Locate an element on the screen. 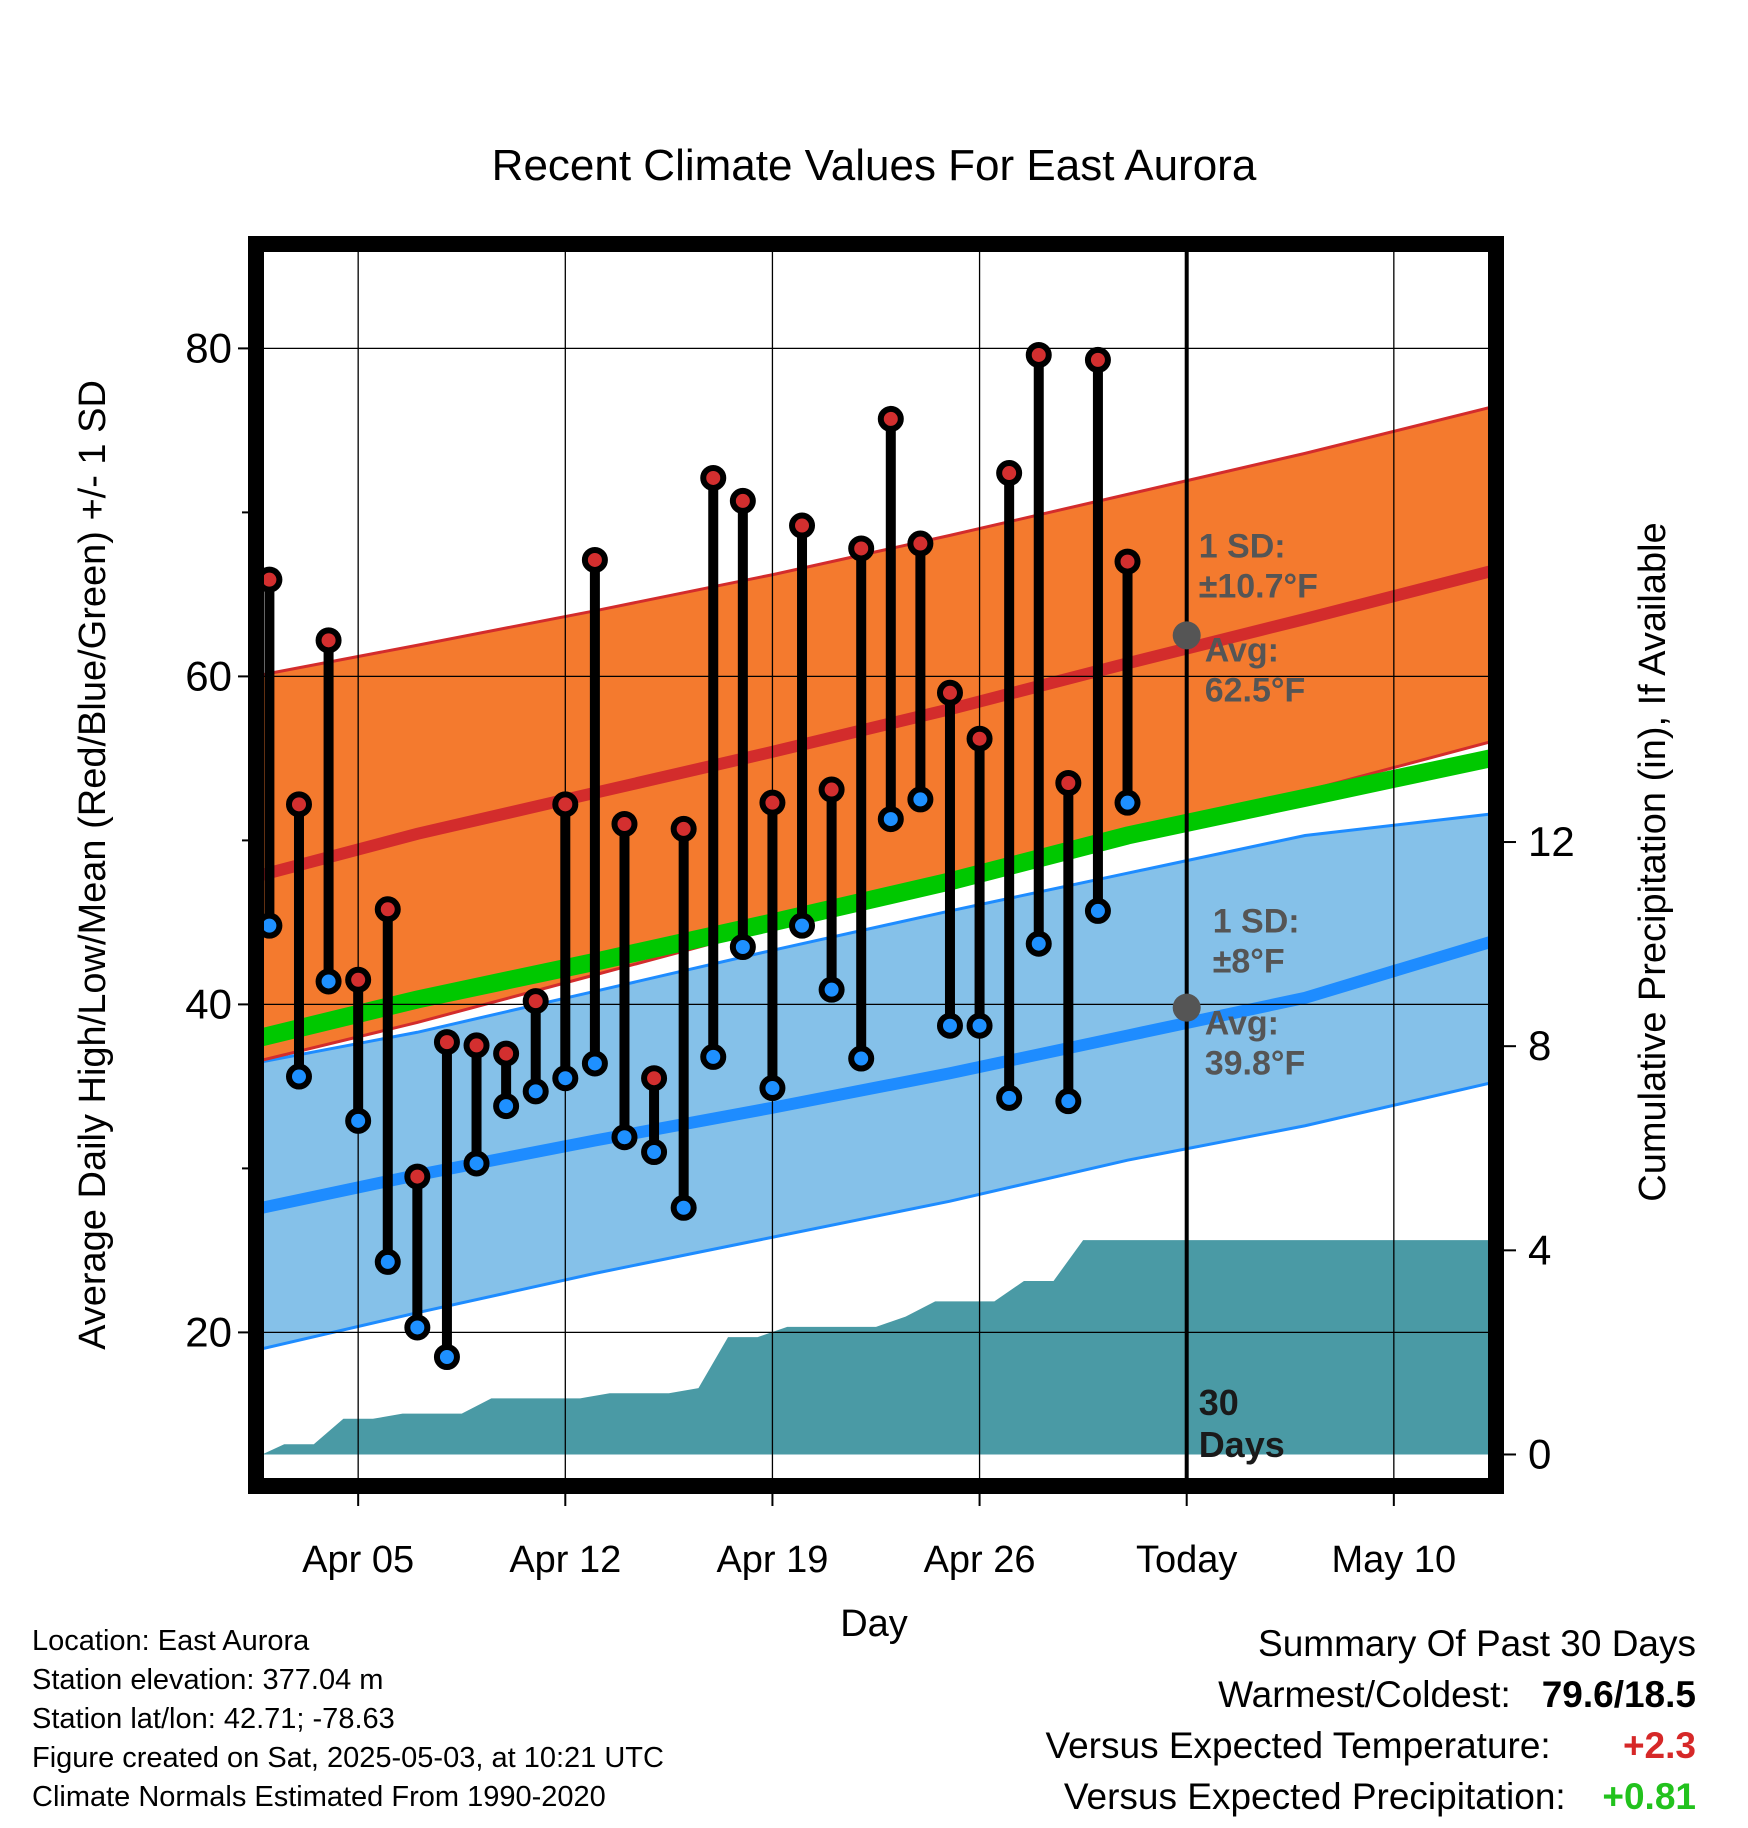 The image size is (1748, 1828). low-avg-annotation: Avg: 39.8°F is located at coordinates (1255, 1044).